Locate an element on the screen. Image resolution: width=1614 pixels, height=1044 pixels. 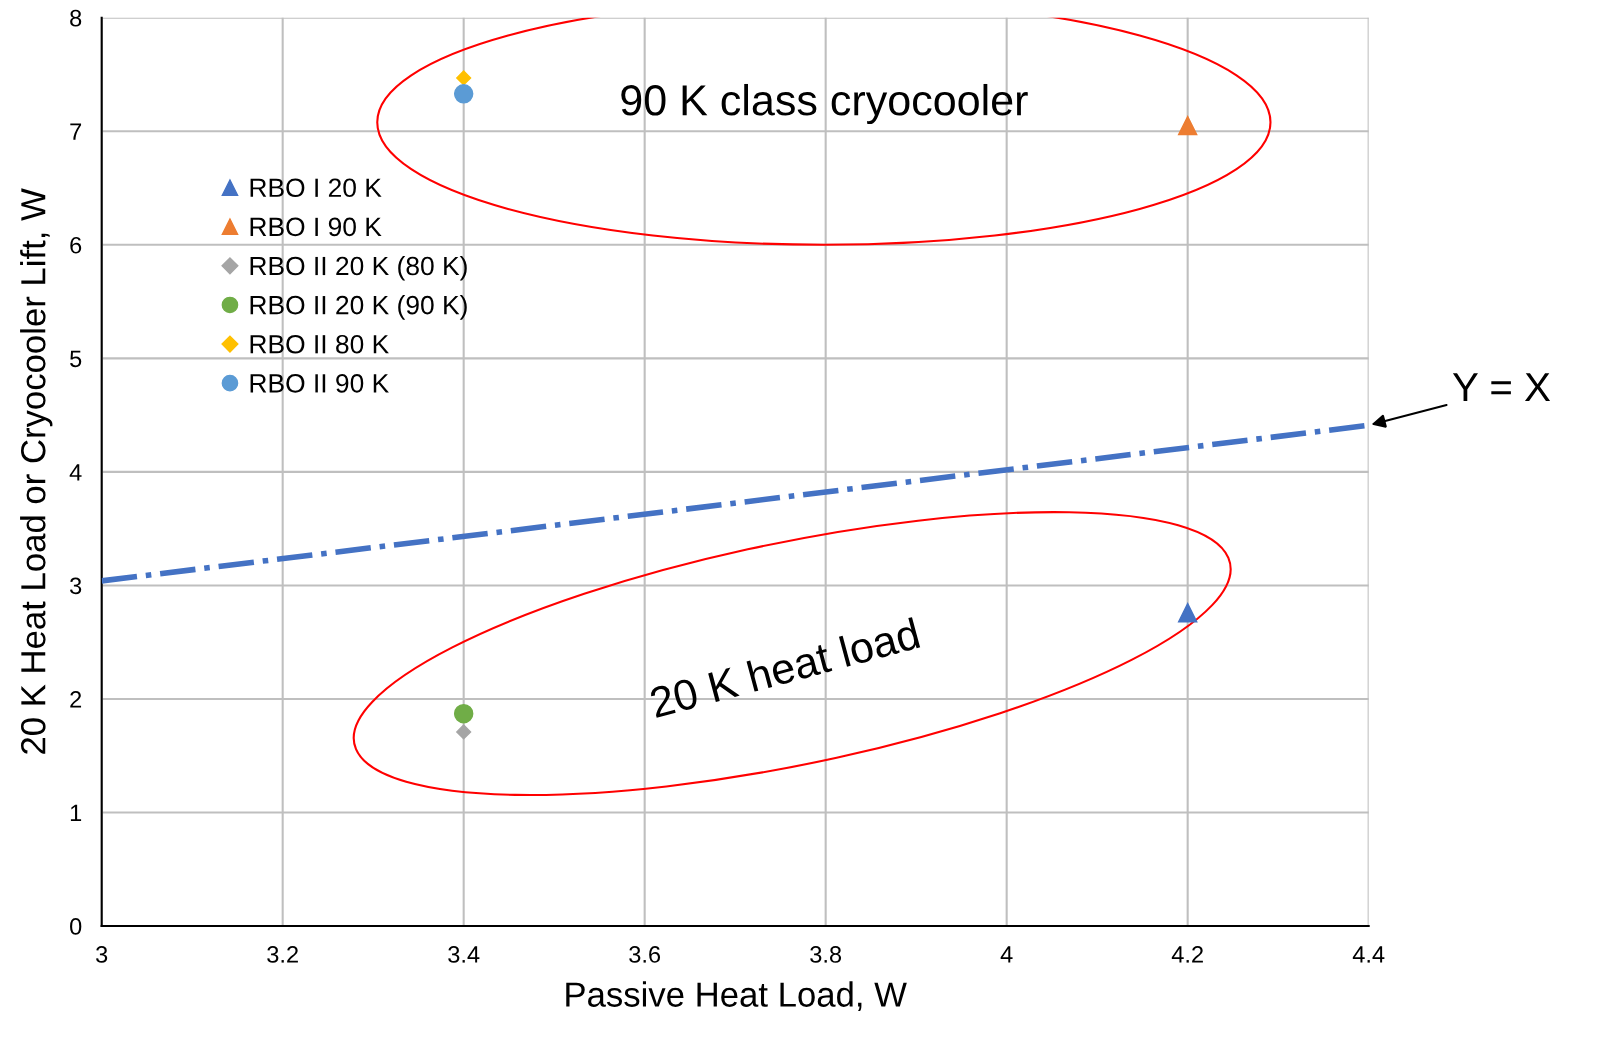
y-tick-label: 5 is located at coordinates (76, 359).